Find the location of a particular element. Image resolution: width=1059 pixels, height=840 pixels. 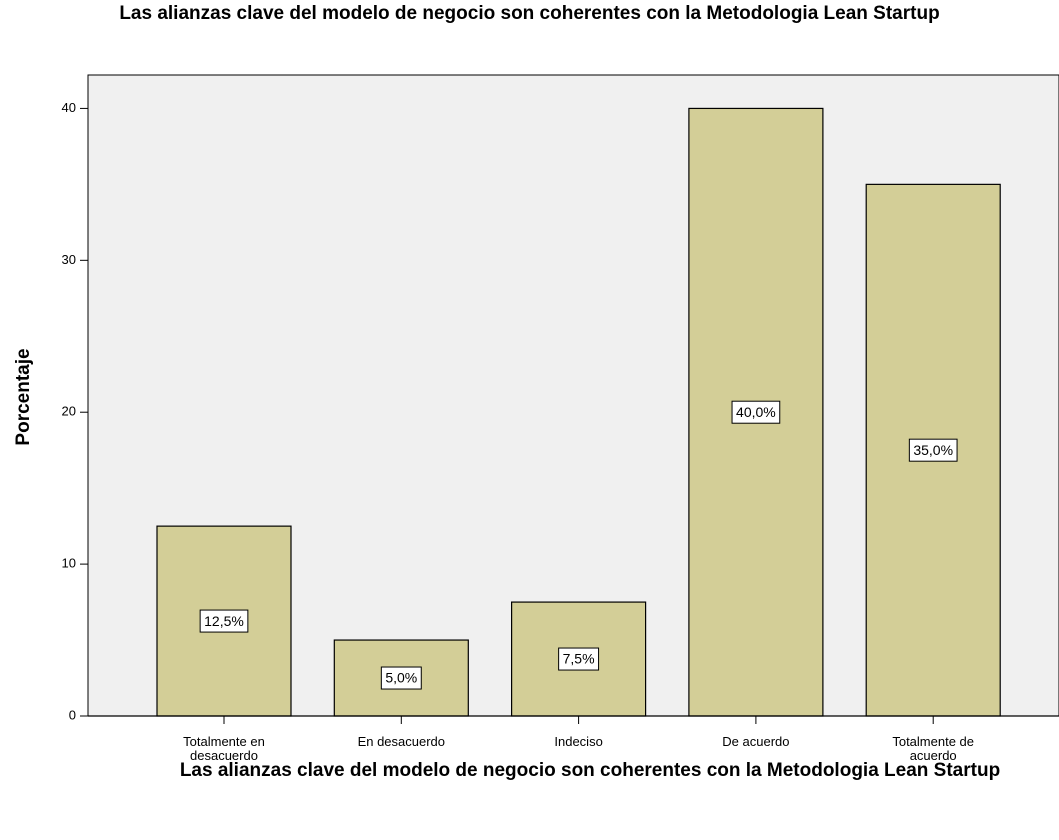

value-label: 40,0% is located at coordinates (756, 412).